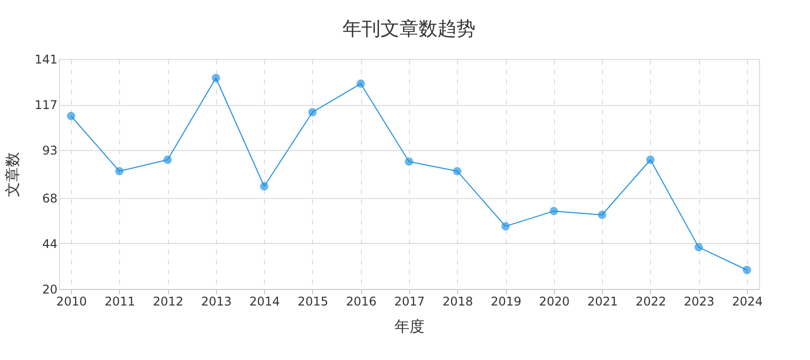 The width and height of the screenshot is (810, 360). What do you see at coordinates (458, 301) in the screenshot?
I see `x-tick-label: 2018` at bounding box center [458, 301].